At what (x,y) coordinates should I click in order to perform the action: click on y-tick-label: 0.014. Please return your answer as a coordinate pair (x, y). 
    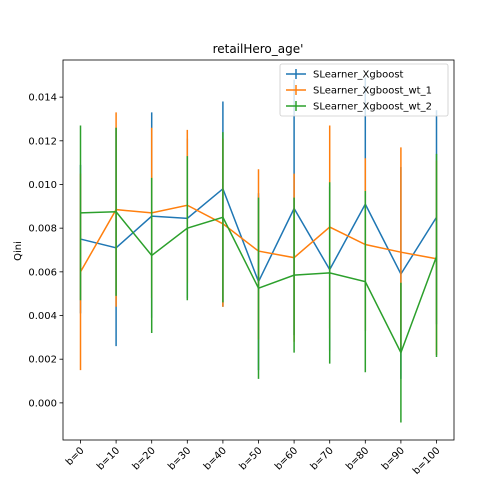
    Looking at the image, I should click on (42, 98).